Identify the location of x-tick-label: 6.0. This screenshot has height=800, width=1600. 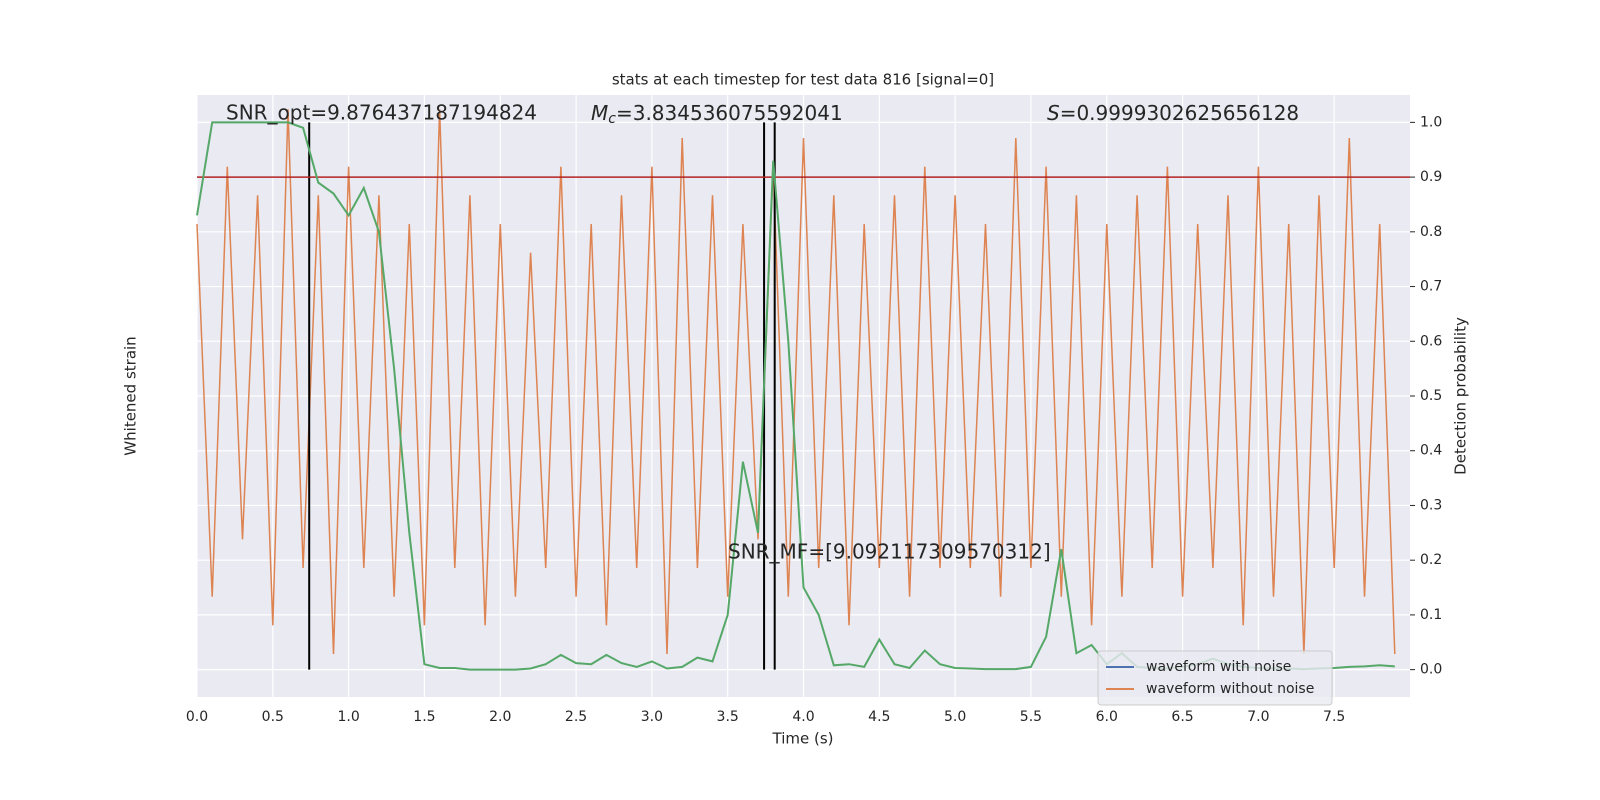
(1107, 717).